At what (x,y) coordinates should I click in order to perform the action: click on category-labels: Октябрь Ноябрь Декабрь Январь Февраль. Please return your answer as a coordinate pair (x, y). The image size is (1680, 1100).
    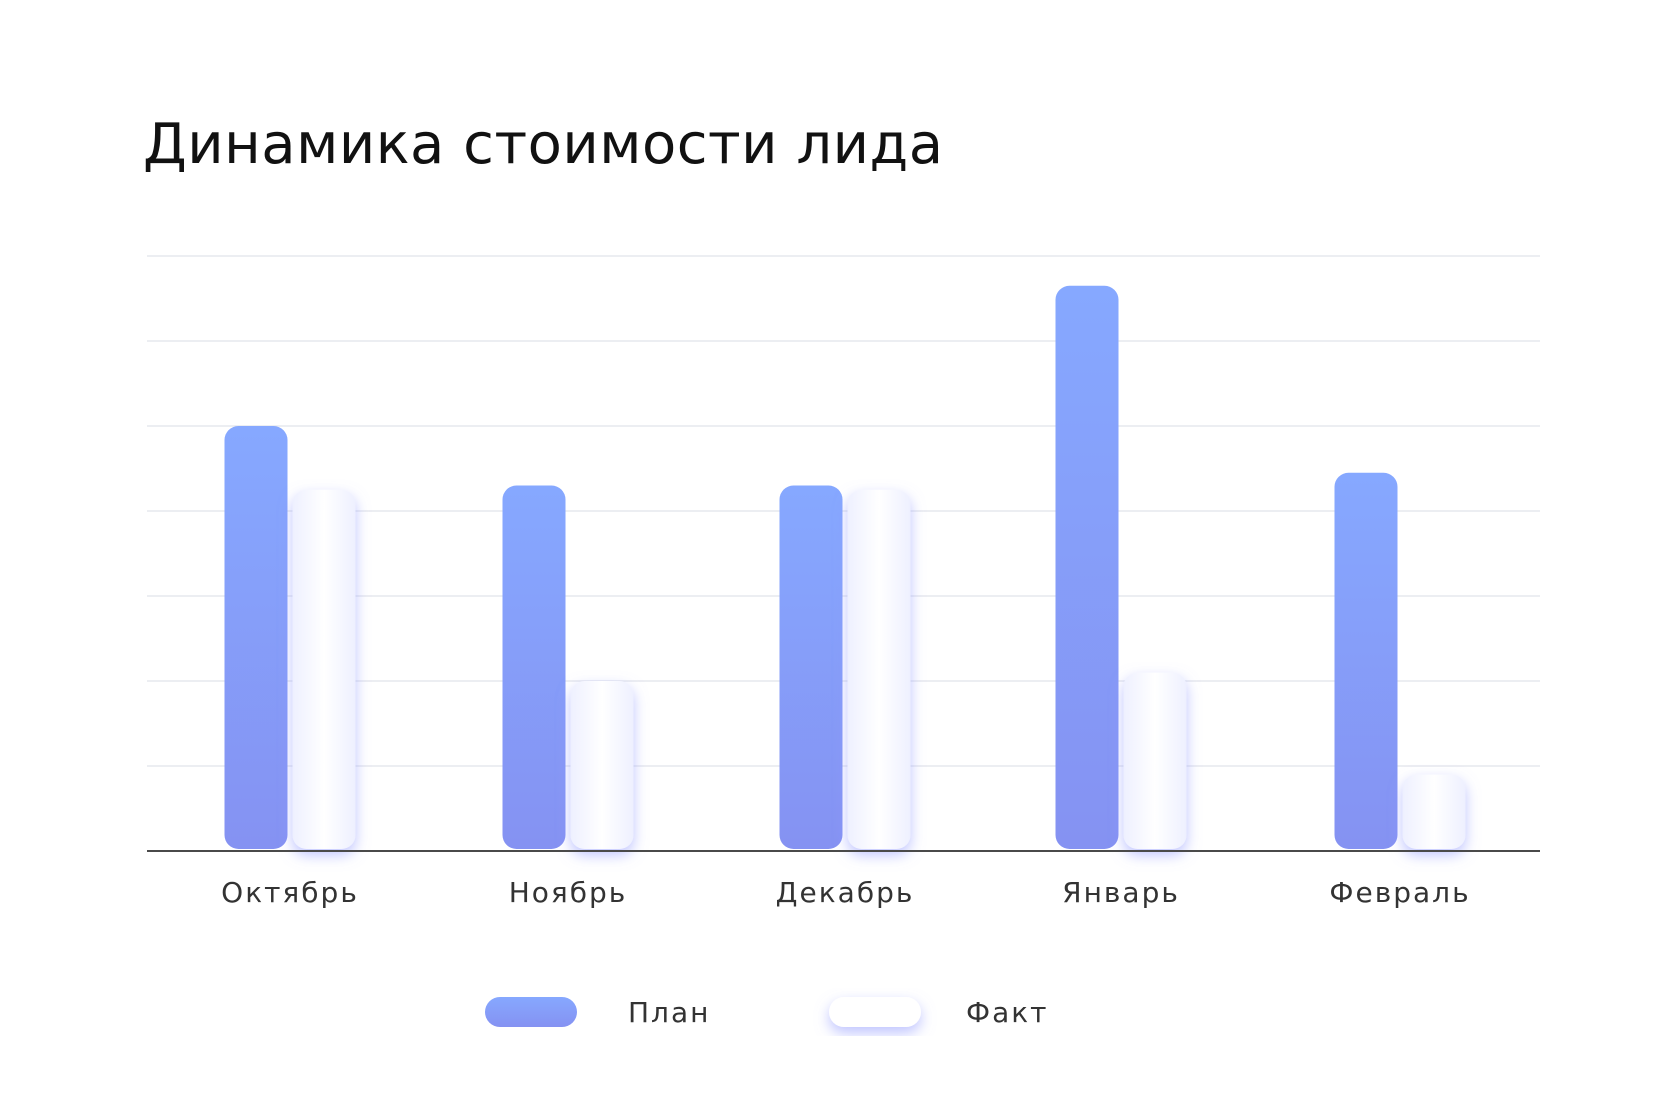
    Looking at the image, I should click on (845, 892).